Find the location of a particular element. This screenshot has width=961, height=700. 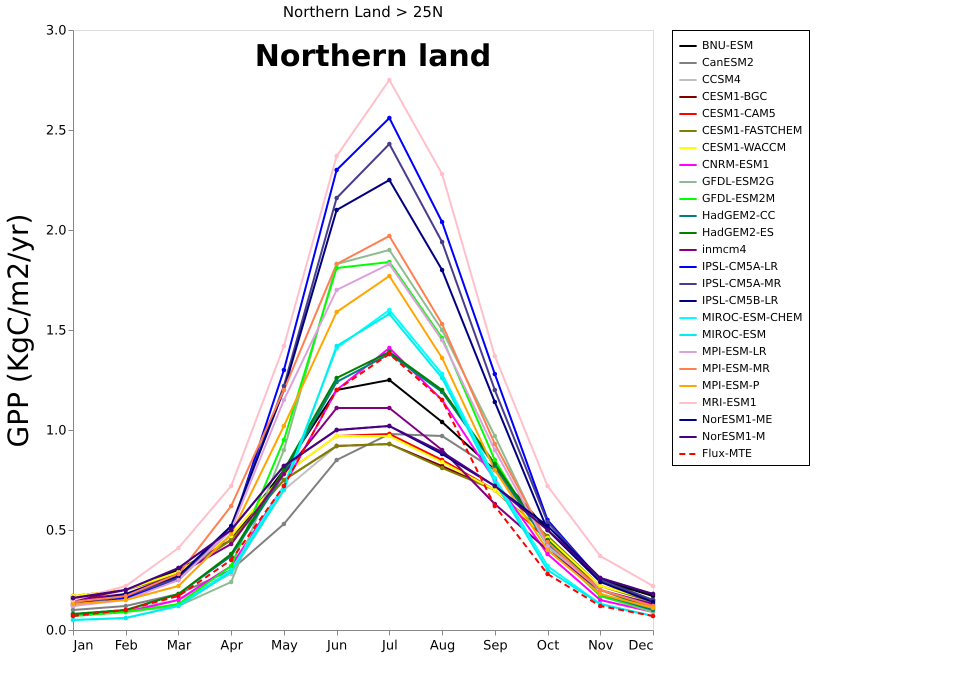

legend-label: GFDL-ESM2M is located at coordinates (739, 198).